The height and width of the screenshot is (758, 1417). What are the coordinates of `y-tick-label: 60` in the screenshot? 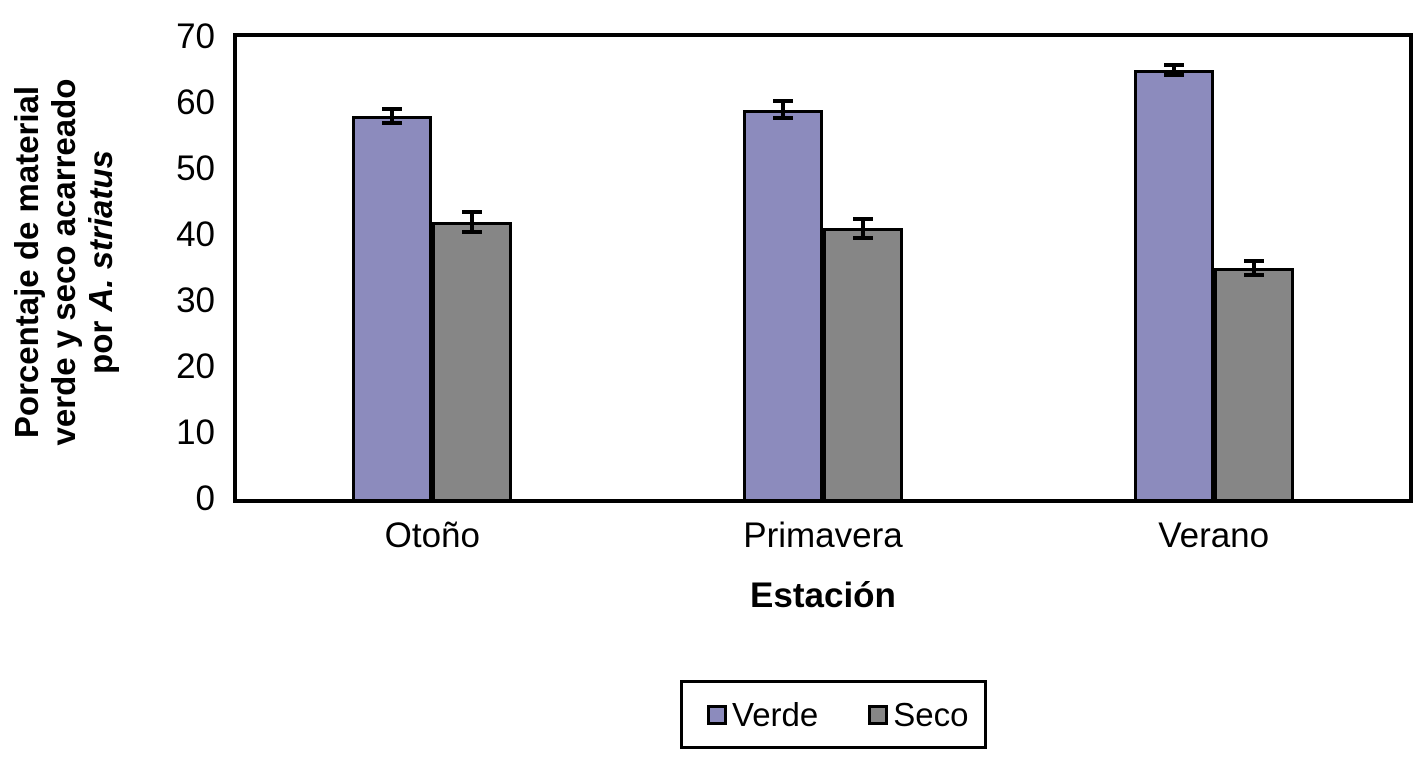 It's located at (195, 102).